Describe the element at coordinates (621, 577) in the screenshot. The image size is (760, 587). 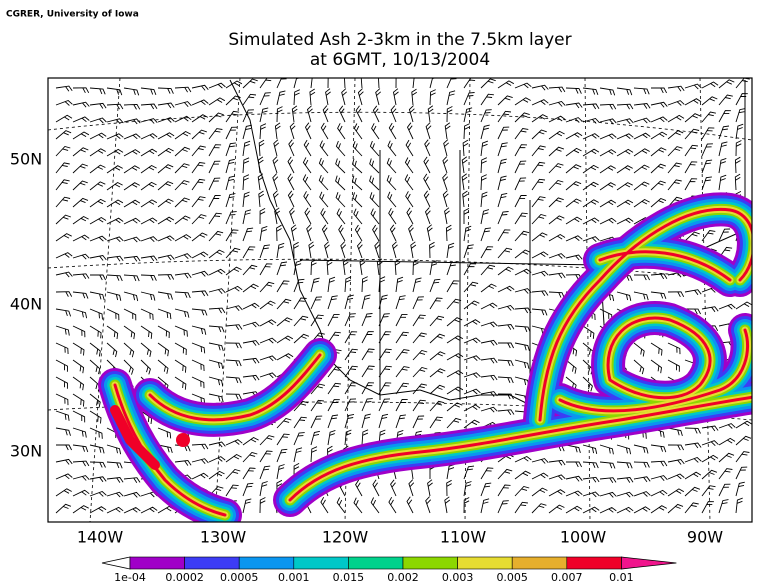
I see `colorbar-label: 0.01` at that location.